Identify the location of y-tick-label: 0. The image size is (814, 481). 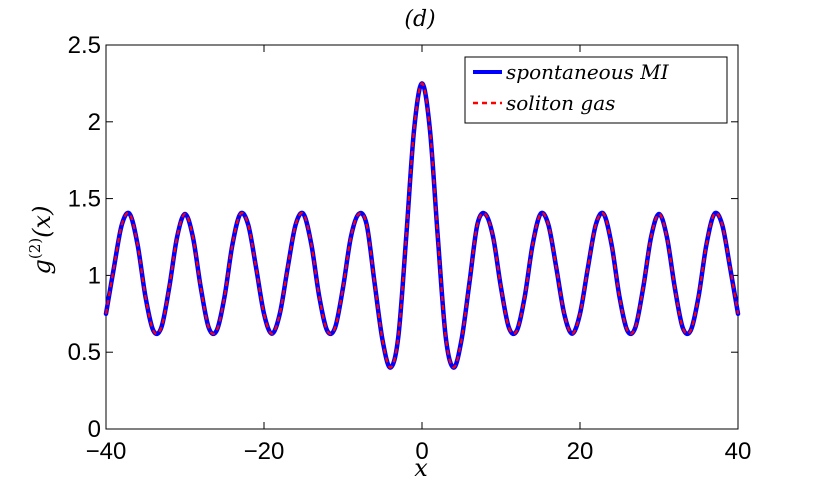
(94, 429).